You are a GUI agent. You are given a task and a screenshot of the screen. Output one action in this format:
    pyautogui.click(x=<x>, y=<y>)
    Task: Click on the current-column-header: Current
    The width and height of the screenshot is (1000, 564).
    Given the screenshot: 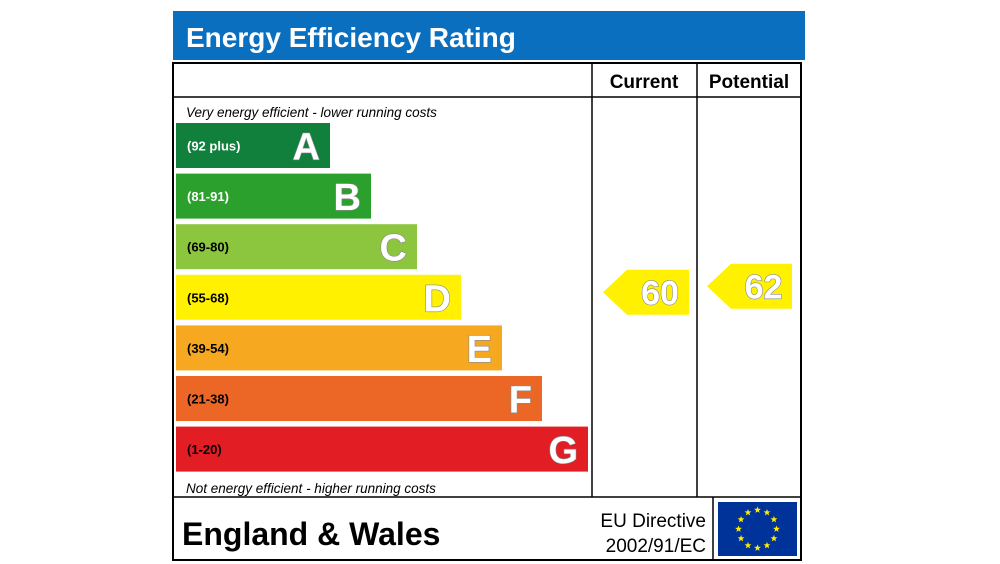 What is the action you would take?
    pyautogui.click(x=644, y=82)
    